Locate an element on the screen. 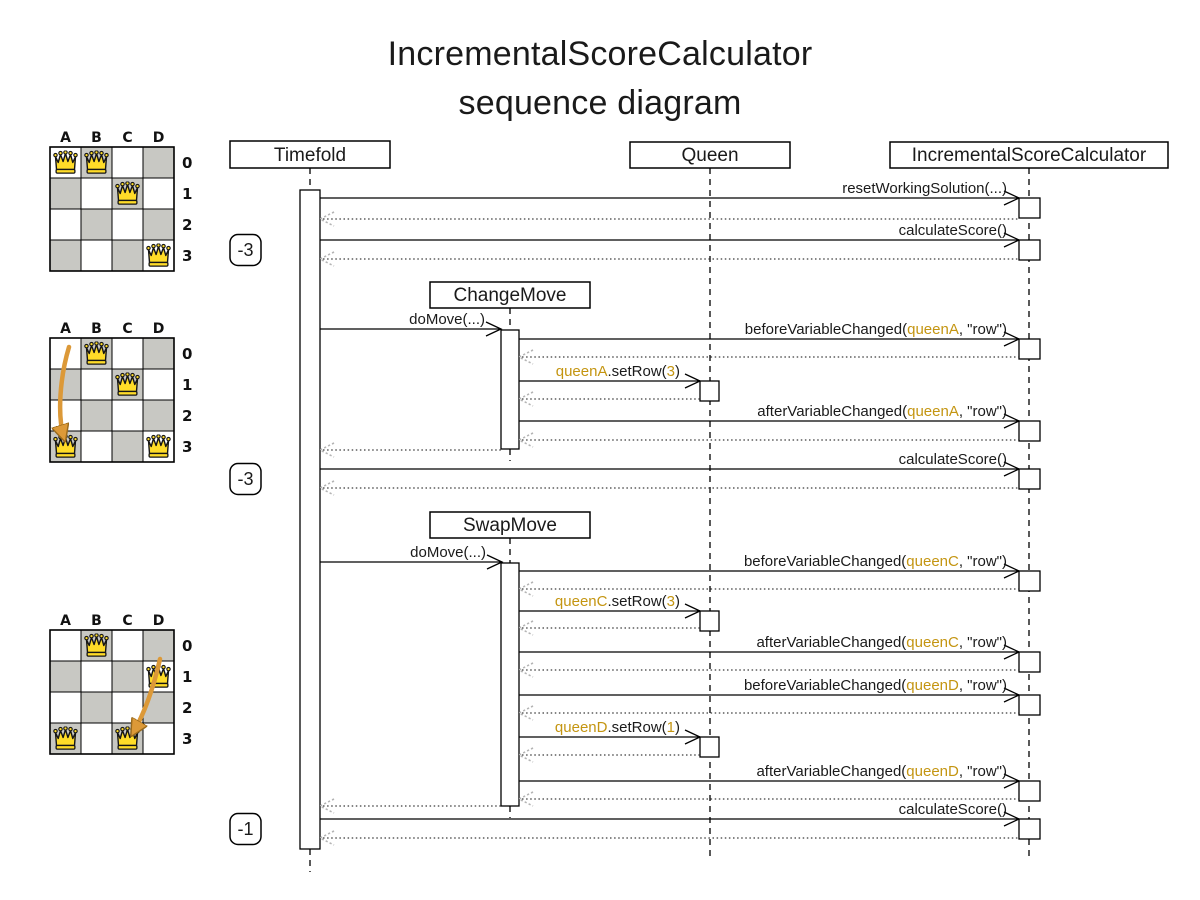 The height and width of the screenshot is (900, 1200). participant-isc-label: IncrementalScoreCalculator is located at coordinates (1029, 155).